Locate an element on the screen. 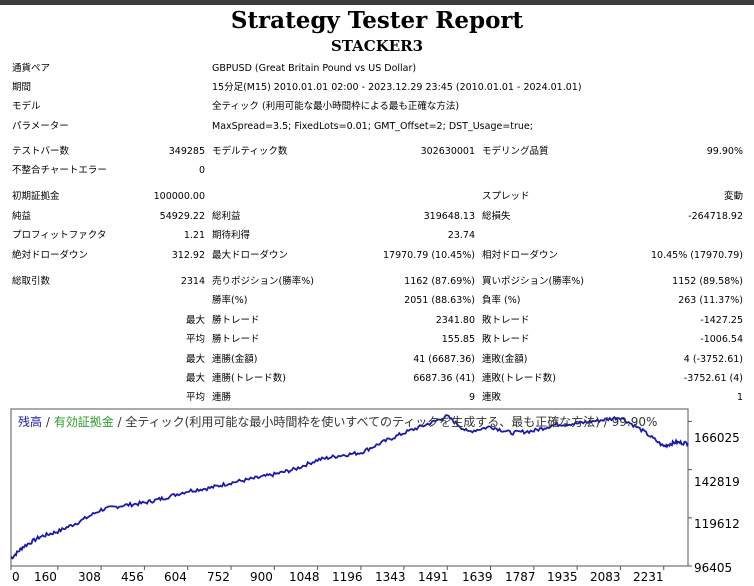 This screenshot has height=586, width=754. x-tick-label: 2231 is located at coordinates (648, 577).